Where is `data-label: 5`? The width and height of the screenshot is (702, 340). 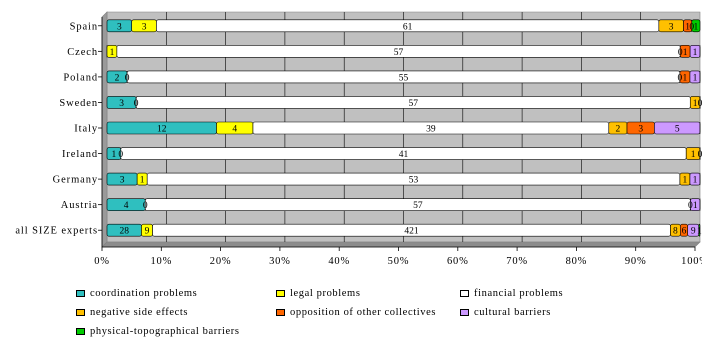
data-label: 5 is located at coordinates (677, 130).